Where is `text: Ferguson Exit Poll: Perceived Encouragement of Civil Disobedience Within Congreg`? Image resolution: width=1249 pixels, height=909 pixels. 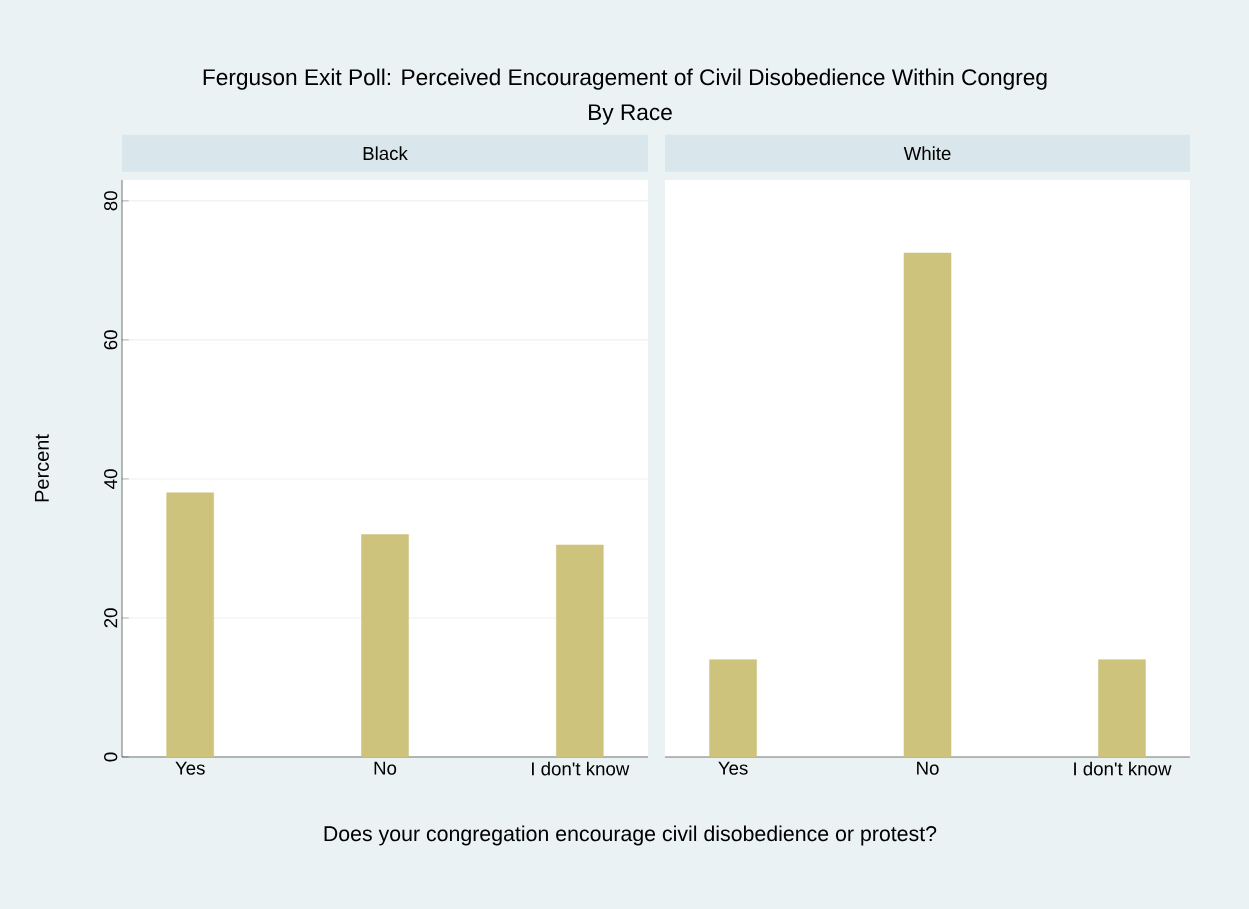
text: Ferguson Exit Poll: Perceived Encouragement of Civil Disobedience Within Congreg is located at coordinates (625, 79).